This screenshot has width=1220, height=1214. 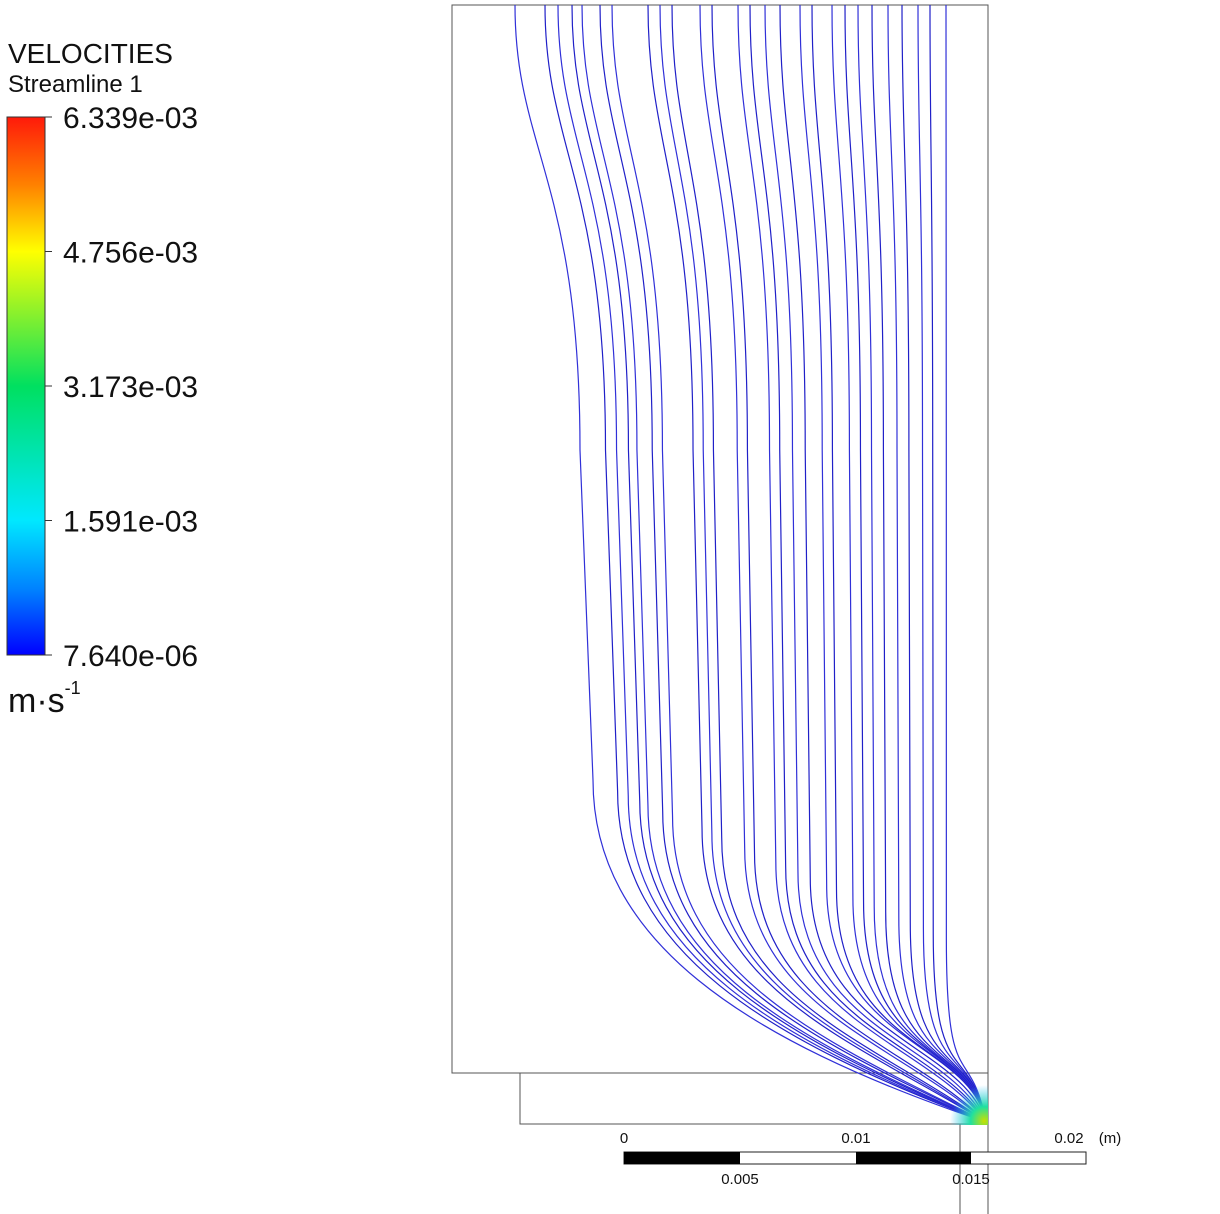 What do you see at coordinates (740, 1179) in the screenshot?
I see `scale-label: 0.005` at bounding box center [740, 1179].